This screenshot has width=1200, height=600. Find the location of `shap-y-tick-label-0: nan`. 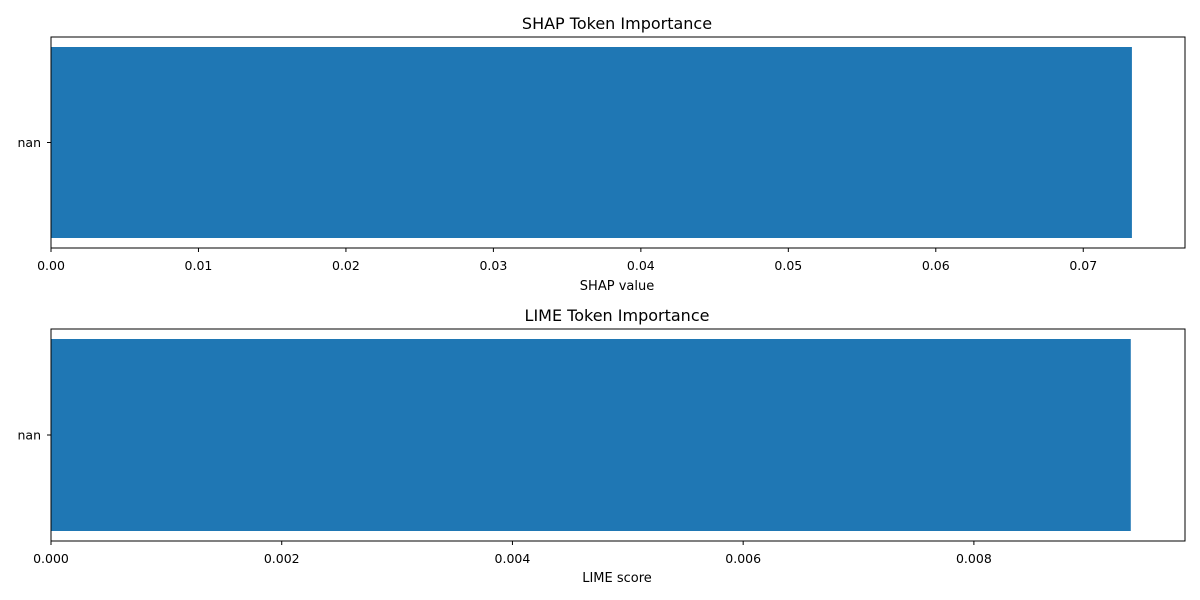

shap-y-tick-label-0: nan is located at coordinates (29, 142).